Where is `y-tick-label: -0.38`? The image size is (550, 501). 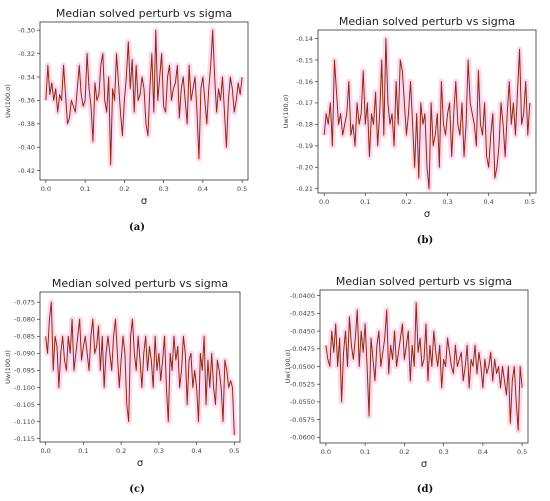
y-tick-label: -0.38 is located at coordinates (26, 124).